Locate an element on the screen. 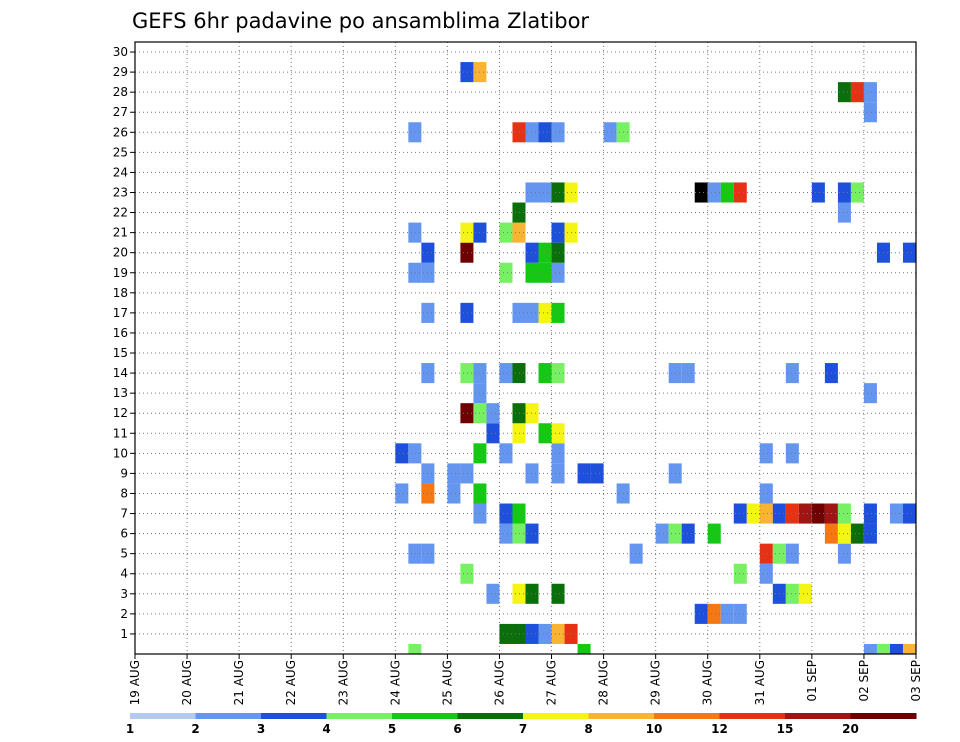 This screenshot has height=742, width=960. colorbar-label: 10 is located at coordinates (654, 729).